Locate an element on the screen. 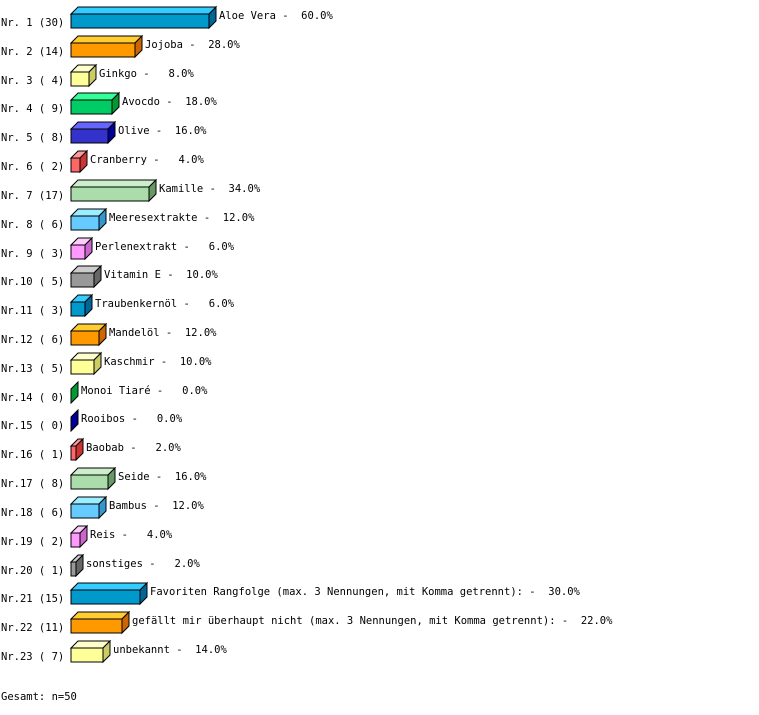 Image resolution: width=759 pixels, height=715 pixels. value-label: unbekannt - 14.0% is located at coordinates (170, 650).